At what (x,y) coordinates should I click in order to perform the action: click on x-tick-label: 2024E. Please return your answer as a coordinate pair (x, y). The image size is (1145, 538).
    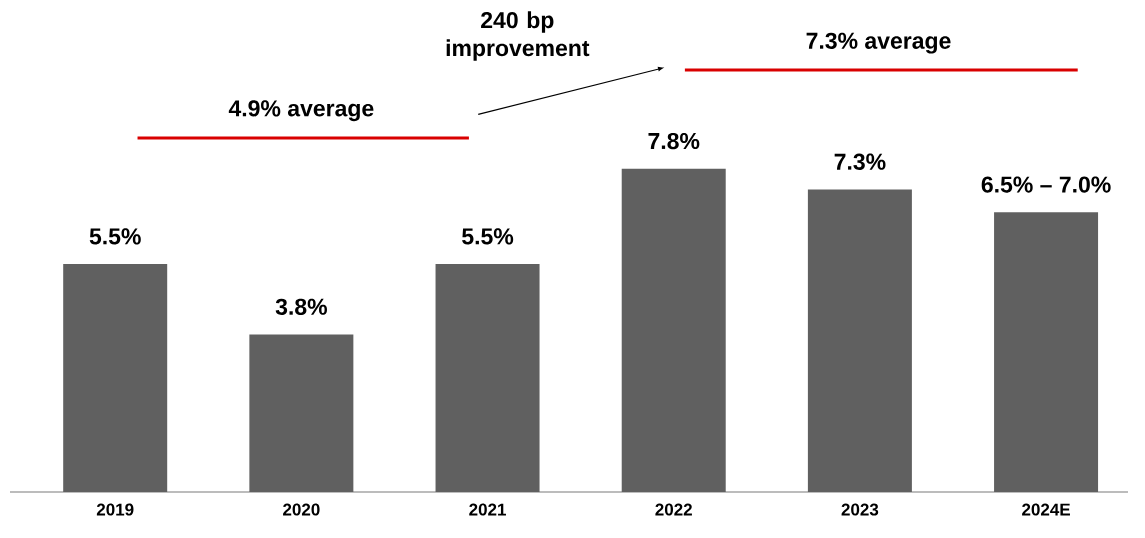
    Looking at the image, I should click on (1046, 509).